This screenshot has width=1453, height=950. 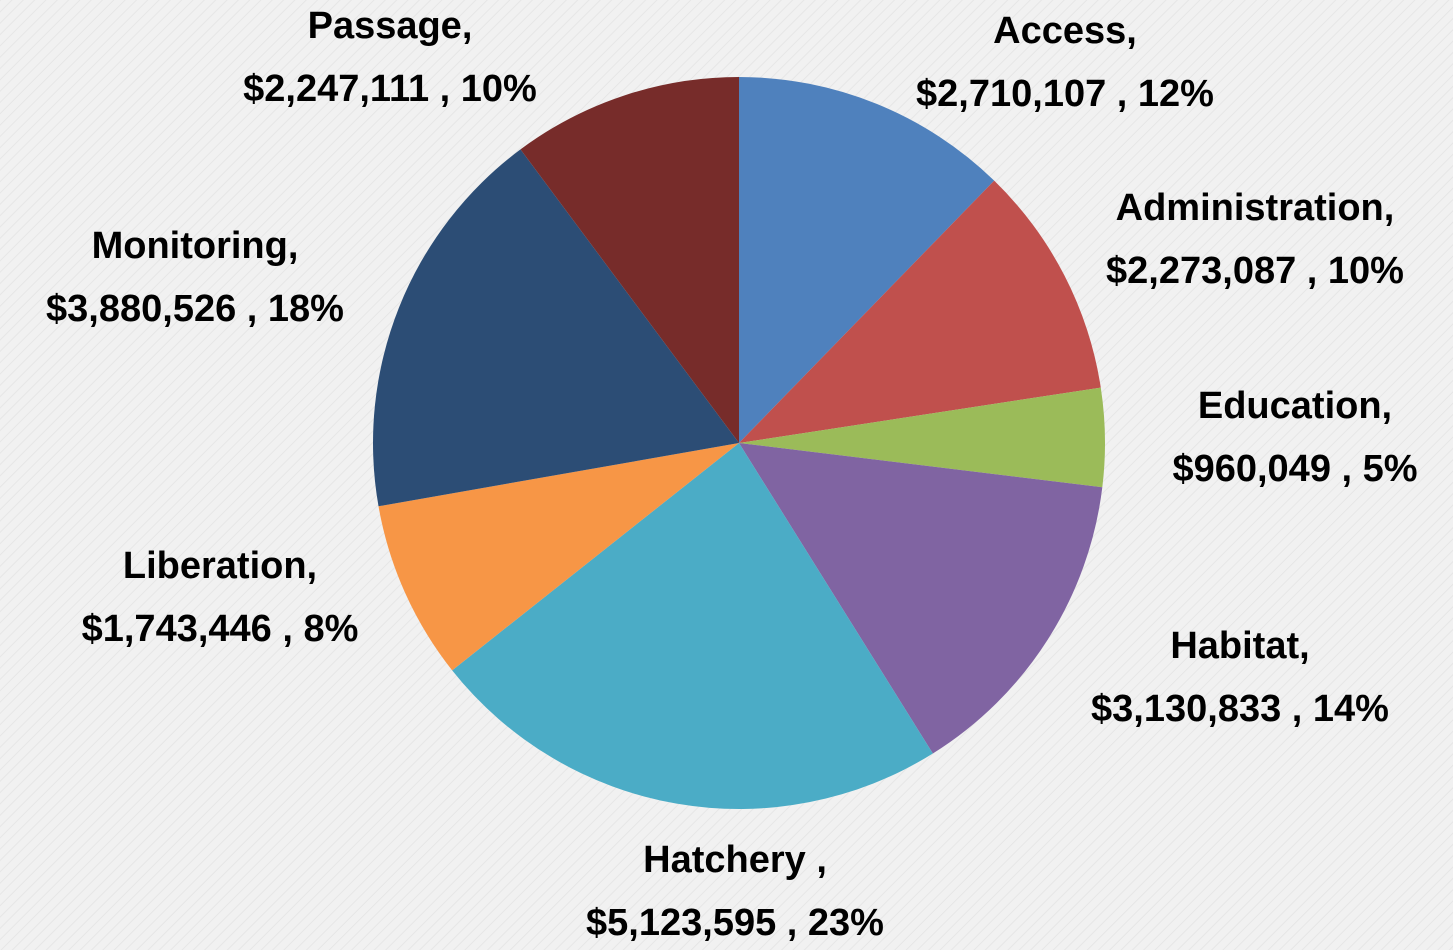 What do you see at coordinates (390, 89) in the screenshot?
I see `slice-value-label: $2,247,111 , 10%` at bounding box center [390, 89].